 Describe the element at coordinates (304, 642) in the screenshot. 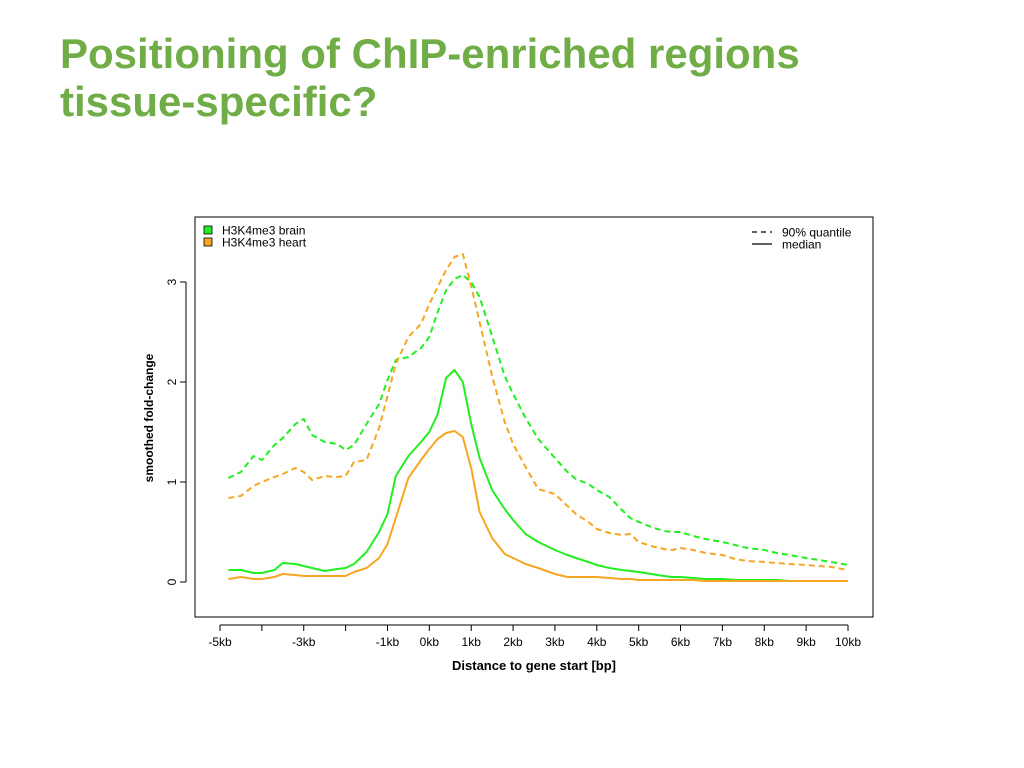

I see `x-tick-label: -3kb` at that location.